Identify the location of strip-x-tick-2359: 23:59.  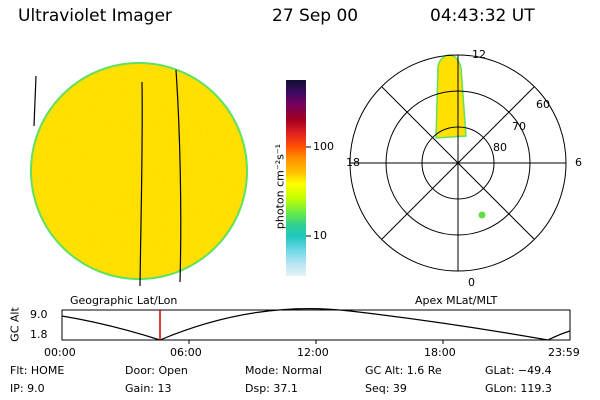
(564, 352).